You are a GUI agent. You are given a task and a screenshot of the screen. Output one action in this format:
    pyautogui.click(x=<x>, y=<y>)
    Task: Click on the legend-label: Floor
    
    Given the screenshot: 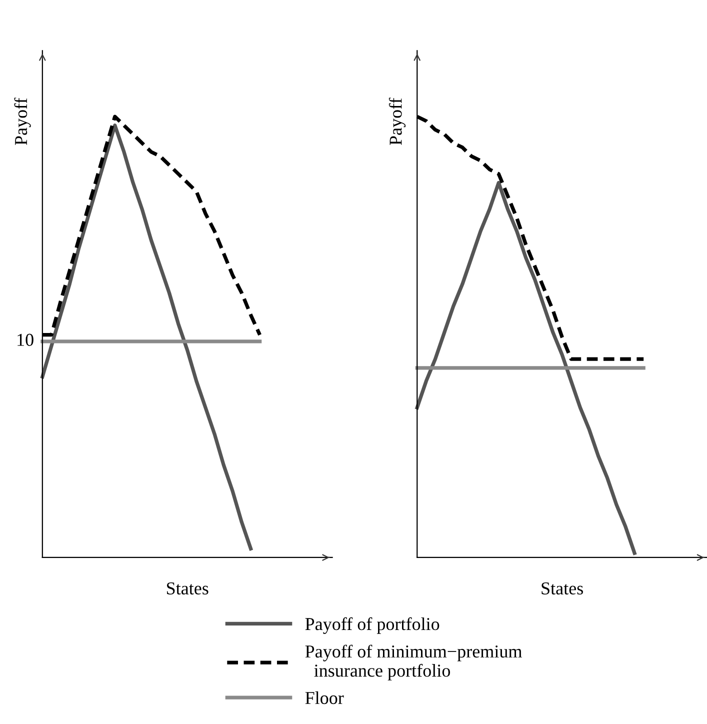 What is the action you would take?
    pyautogui.click(x=324, y=697)
    